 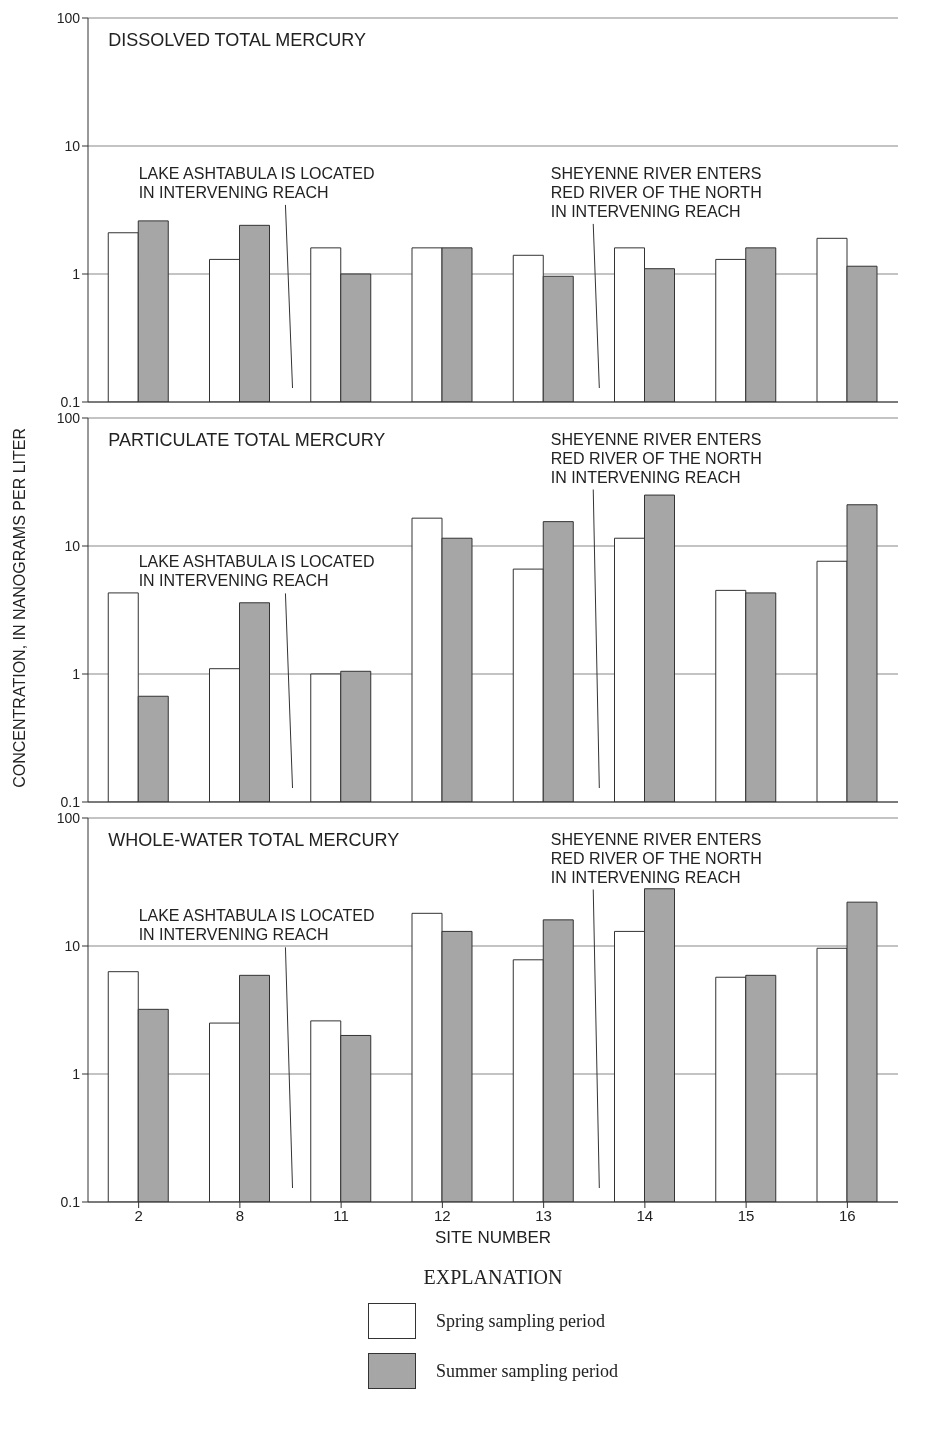 What do you see at coordinates (847, 1215) in the screenshot?
I see `x-tick-label: 16` at bounding box center [847, 1215].